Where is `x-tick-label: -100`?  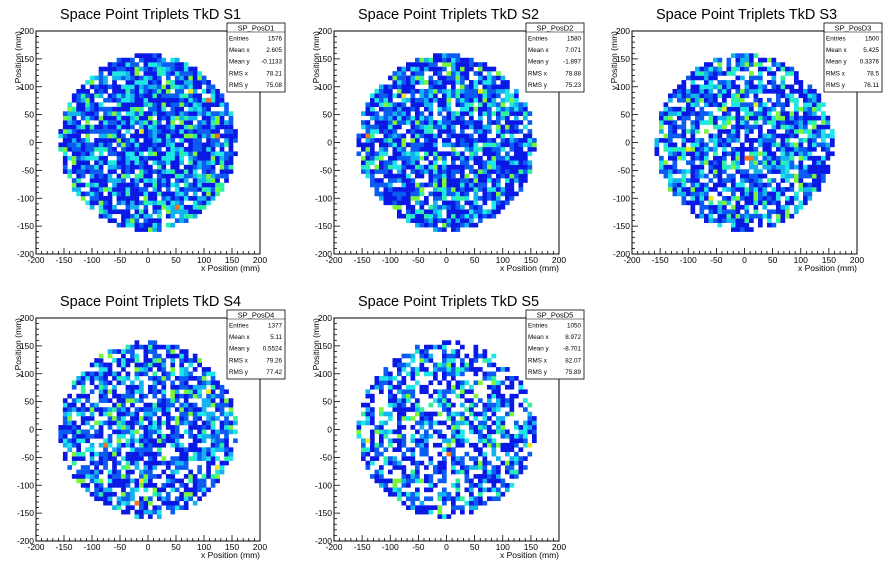
x-tick-label: -100 is located at coordinates (91, 547).